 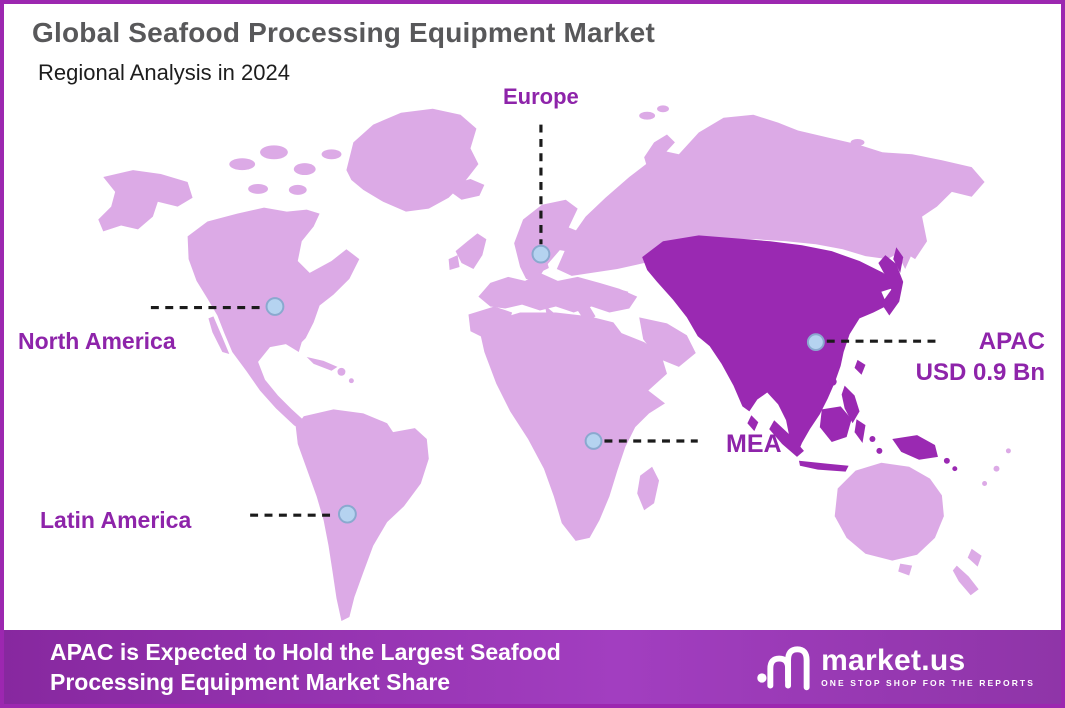 What do you see at coordinates (980, 372) in the screenshot?
I see `apac-value-text: USD 0.9 Bn` at bounding box center [980, 372].